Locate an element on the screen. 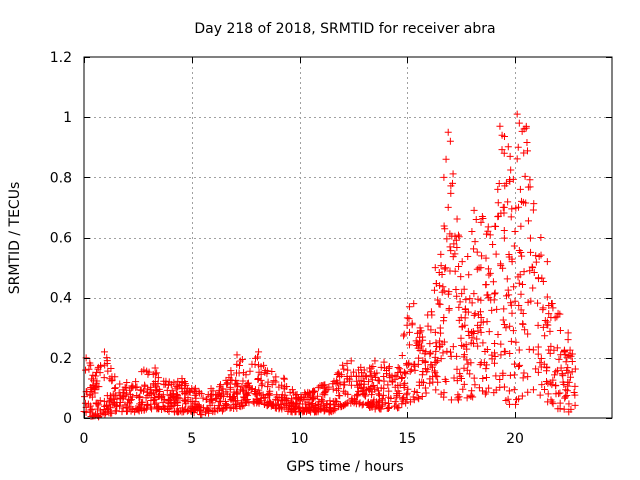 The image size is (640, 480). y-axis-label: SRMTID / TECUs is located at coordinates (15, 238).